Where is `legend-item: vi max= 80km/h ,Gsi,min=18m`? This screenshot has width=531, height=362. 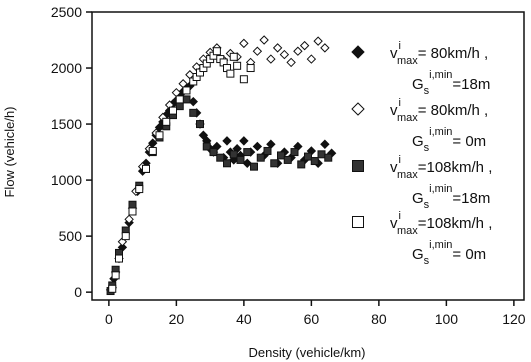 legend-item: vi max= 80km/h ,Gsi,min=18m is located at coordinates (420, 68).